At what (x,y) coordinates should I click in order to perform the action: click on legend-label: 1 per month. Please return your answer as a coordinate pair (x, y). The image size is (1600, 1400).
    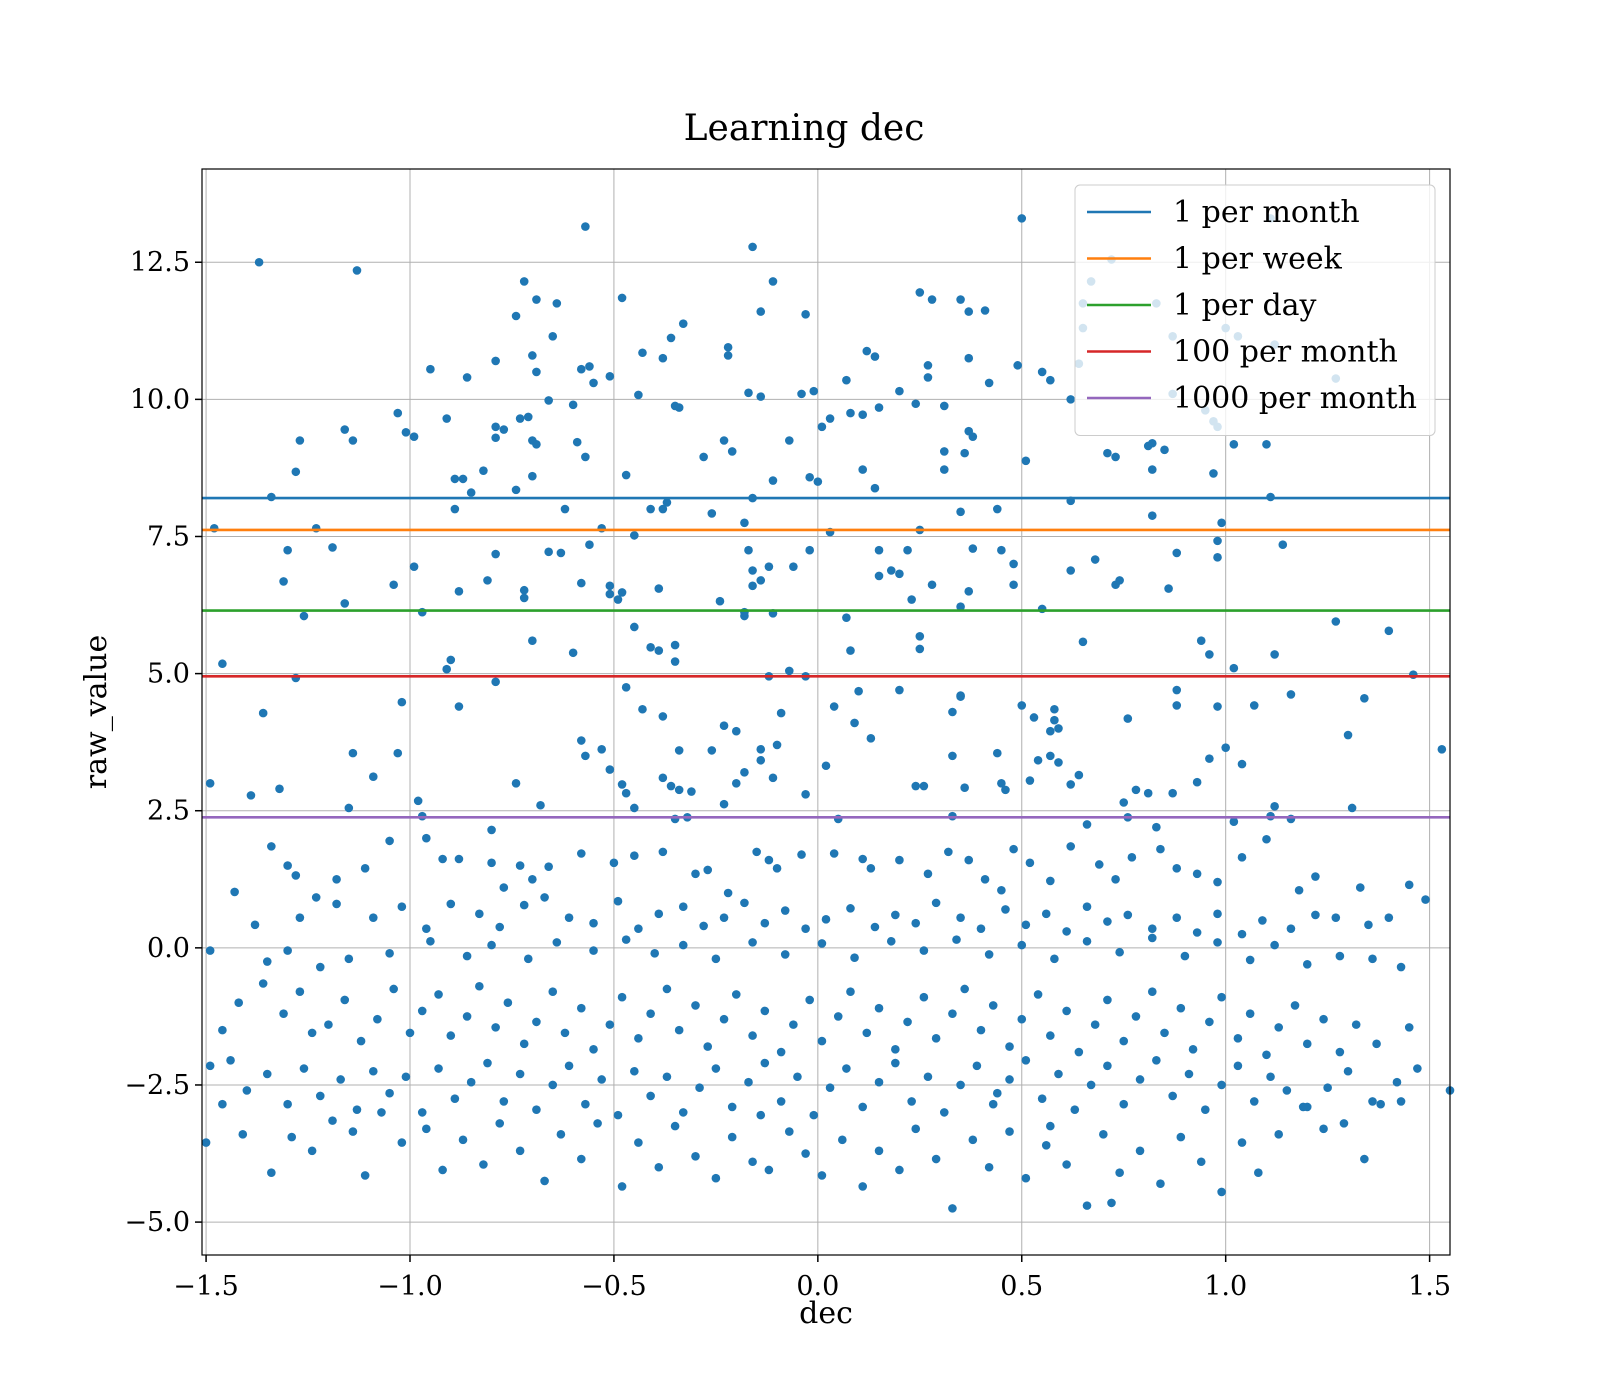
    Looking at the image, I should click on (1266, 212).